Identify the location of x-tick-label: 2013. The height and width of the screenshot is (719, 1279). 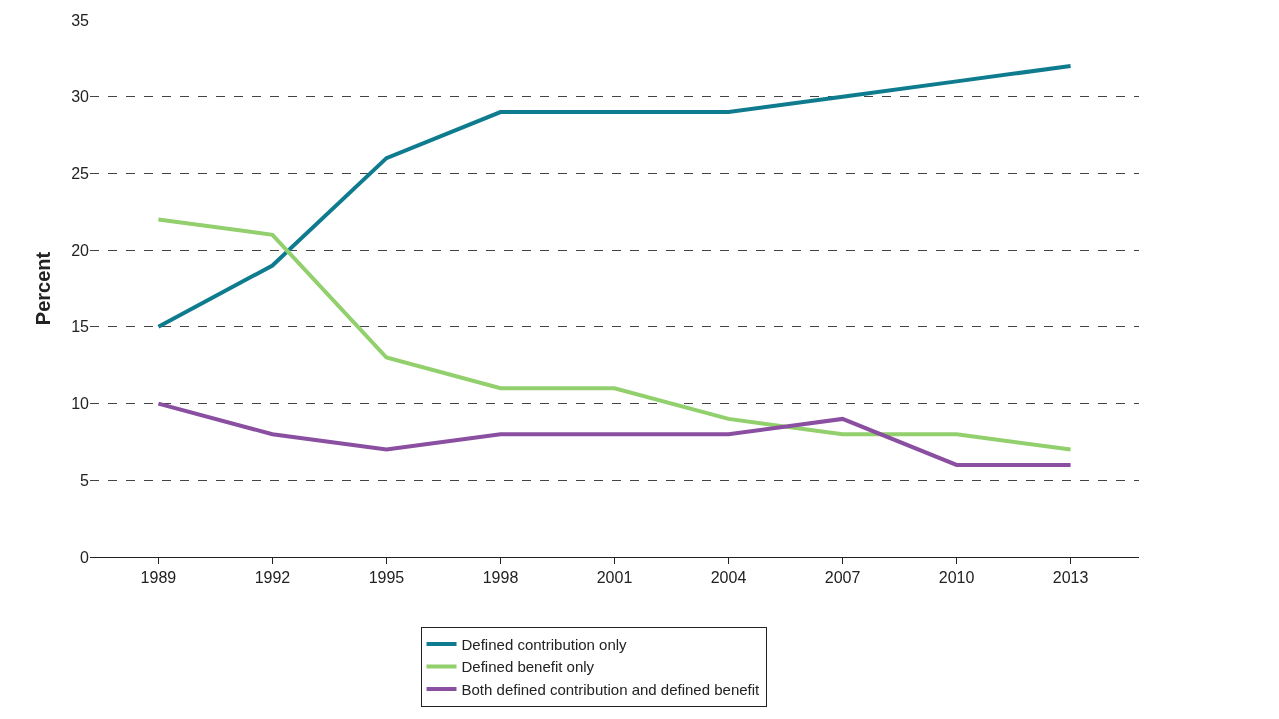
(1070, 578).